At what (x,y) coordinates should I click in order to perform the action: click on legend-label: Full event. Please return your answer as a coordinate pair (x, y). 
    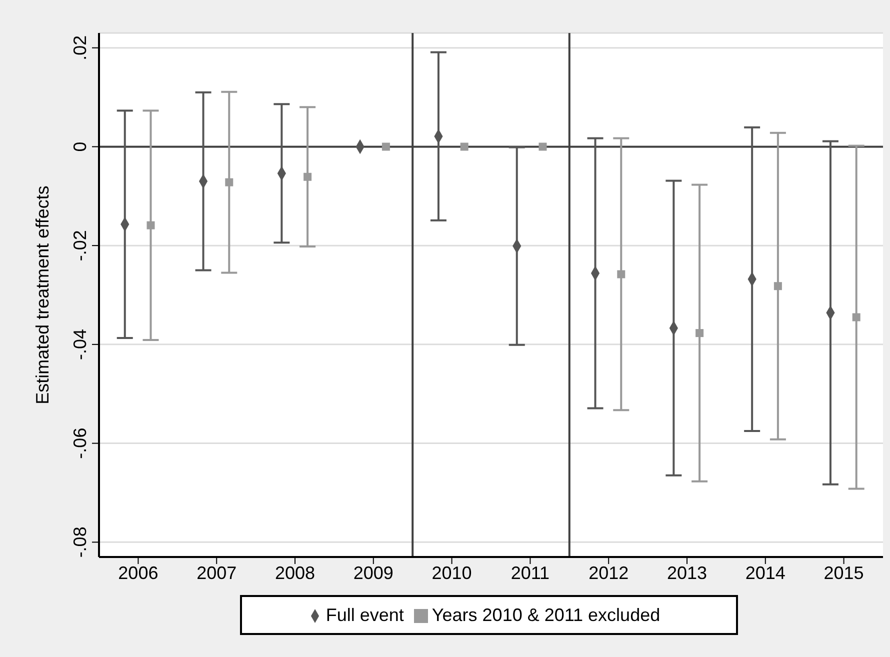
    Looking at the image, I should click on (365, 614).